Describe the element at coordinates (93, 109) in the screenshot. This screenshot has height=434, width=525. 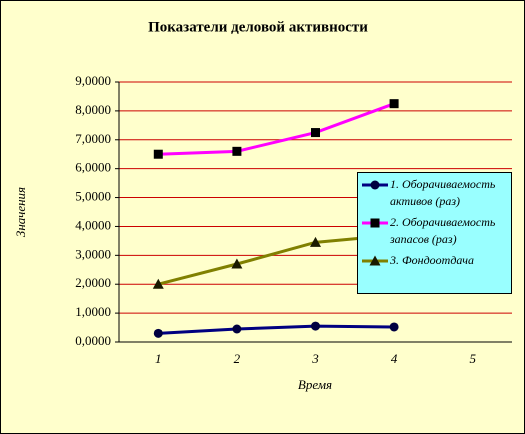
I see `y-tick-label: 8,0000` at that location.